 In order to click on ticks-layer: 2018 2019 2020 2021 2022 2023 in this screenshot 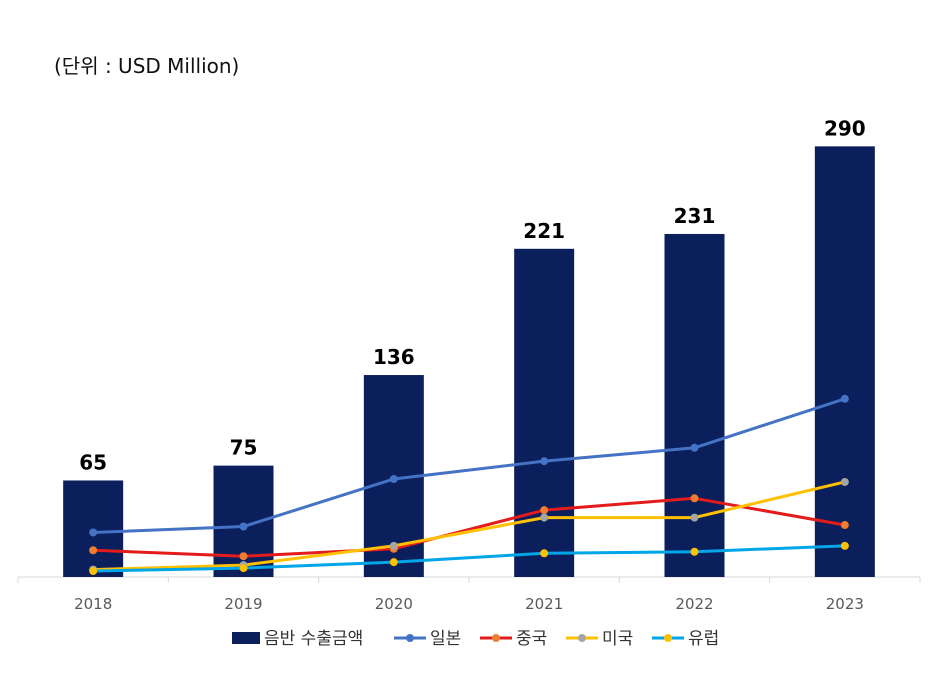, I will do `click(469, 604)`.